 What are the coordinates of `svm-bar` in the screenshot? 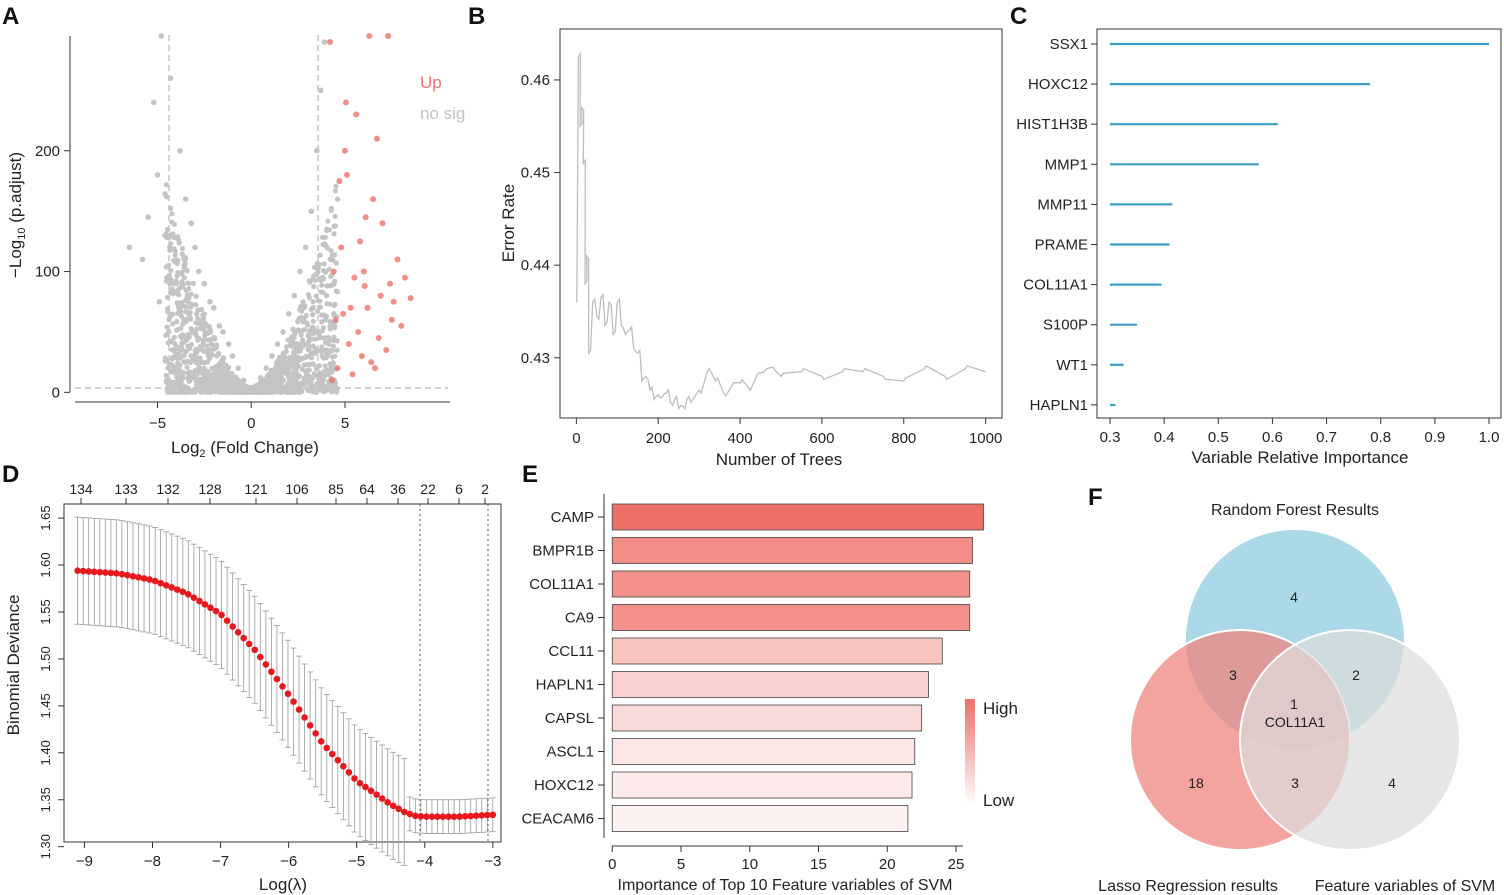 It's located at (760, 818).